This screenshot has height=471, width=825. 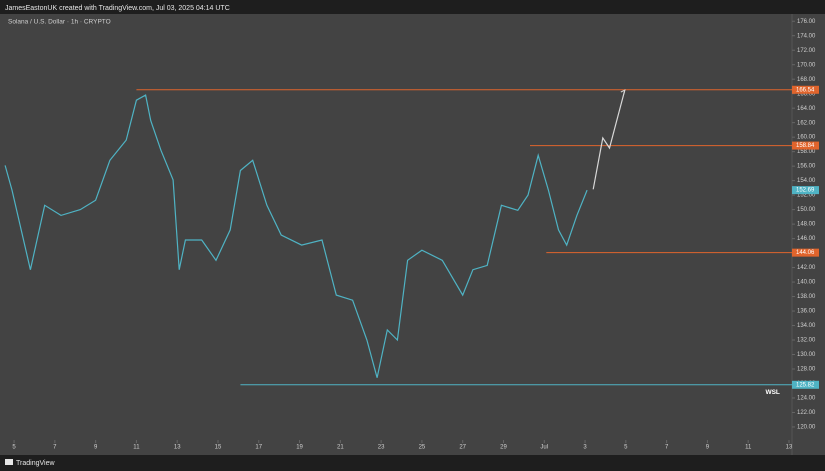 What do you see at coordinates (806, 210) in the screenshot?
I see `y-tick-label: 150.00` at bounding box center [806, 210].